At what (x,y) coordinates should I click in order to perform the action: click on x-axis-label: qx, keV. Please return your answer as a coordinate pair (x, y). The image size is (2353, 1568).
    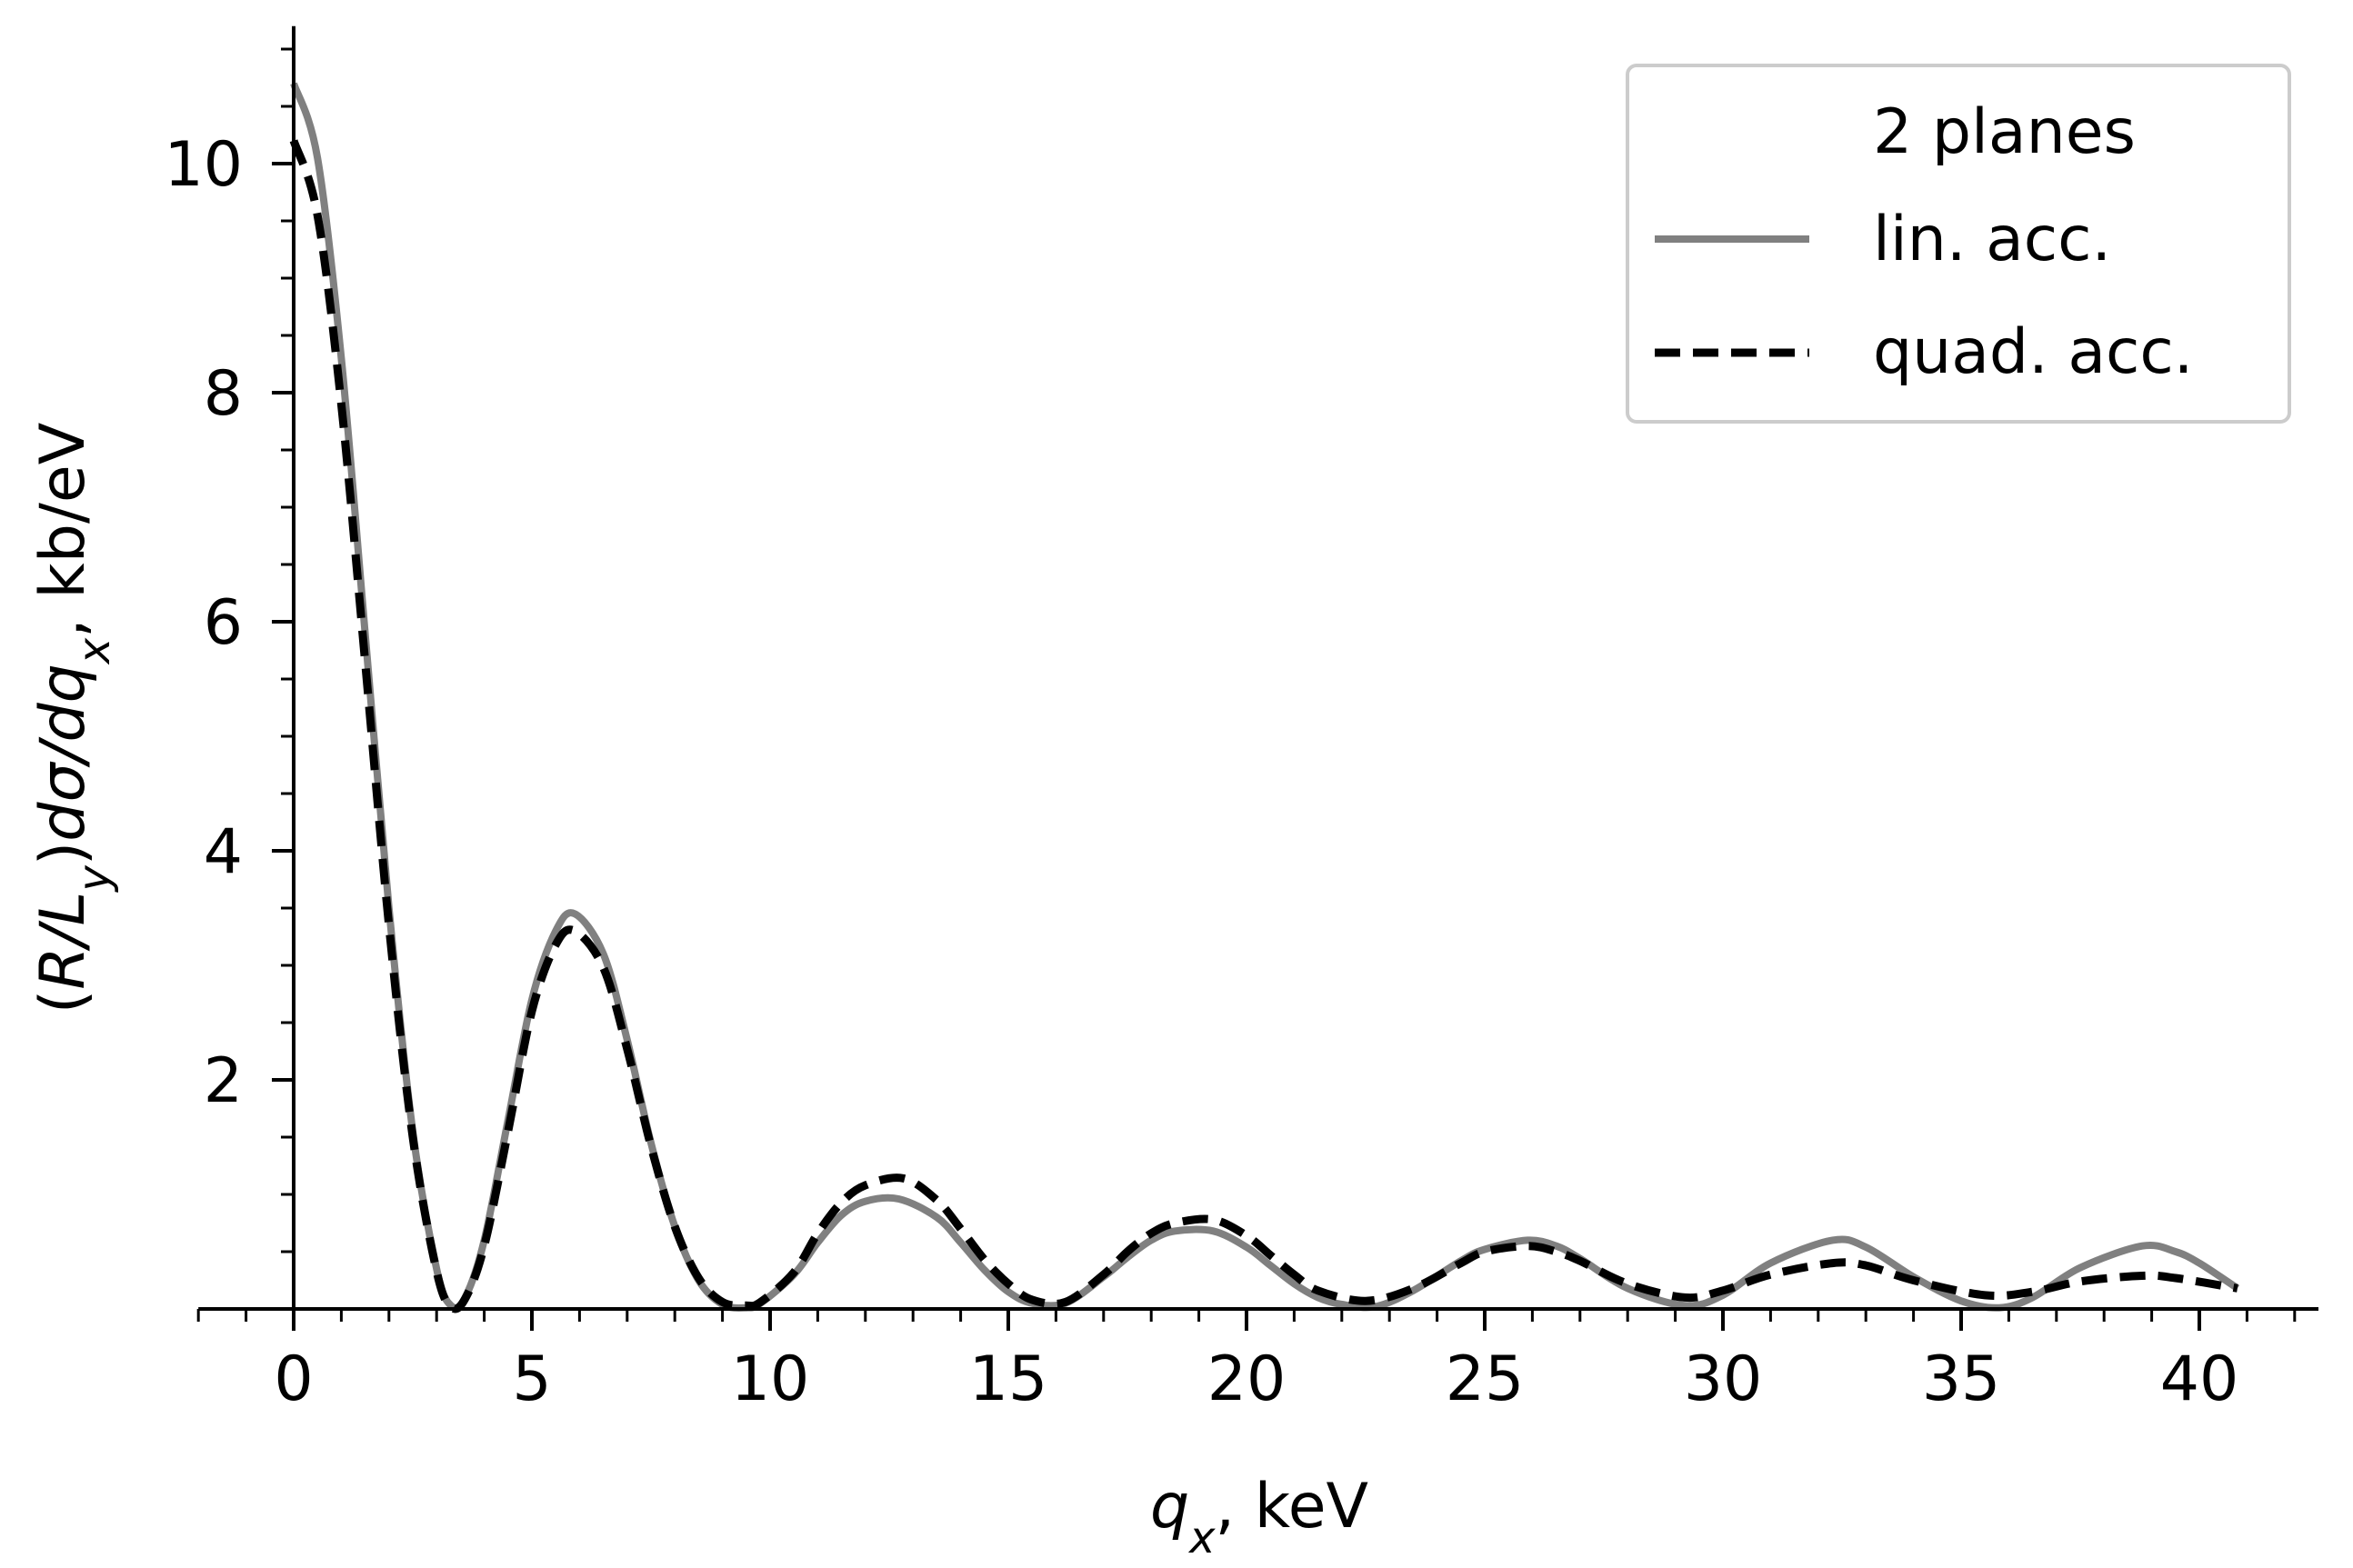
    Looking at the image, I should click on (1259, 1517).